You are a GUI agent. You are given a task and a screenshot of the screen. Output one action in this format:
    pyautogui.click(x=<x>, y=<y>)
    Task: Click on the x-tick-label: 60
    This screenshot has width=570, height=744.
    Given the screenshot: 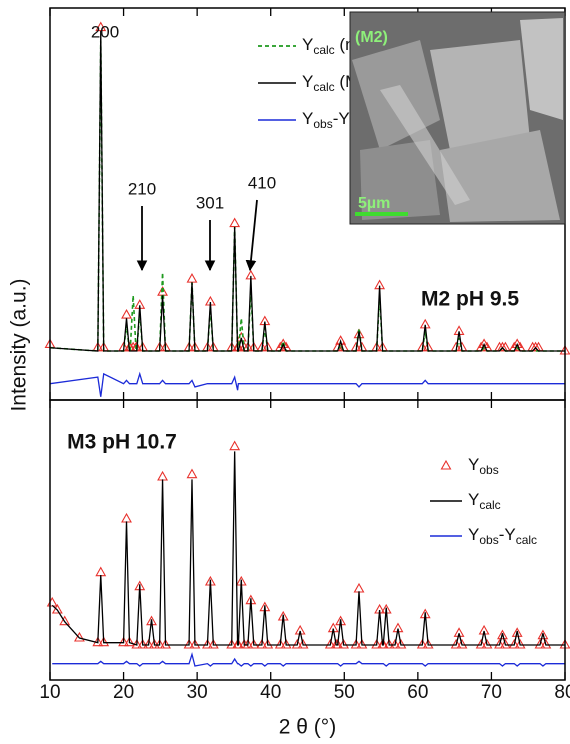 What is the action you would take?
    pyautogui.click(x=417, y=692)
    